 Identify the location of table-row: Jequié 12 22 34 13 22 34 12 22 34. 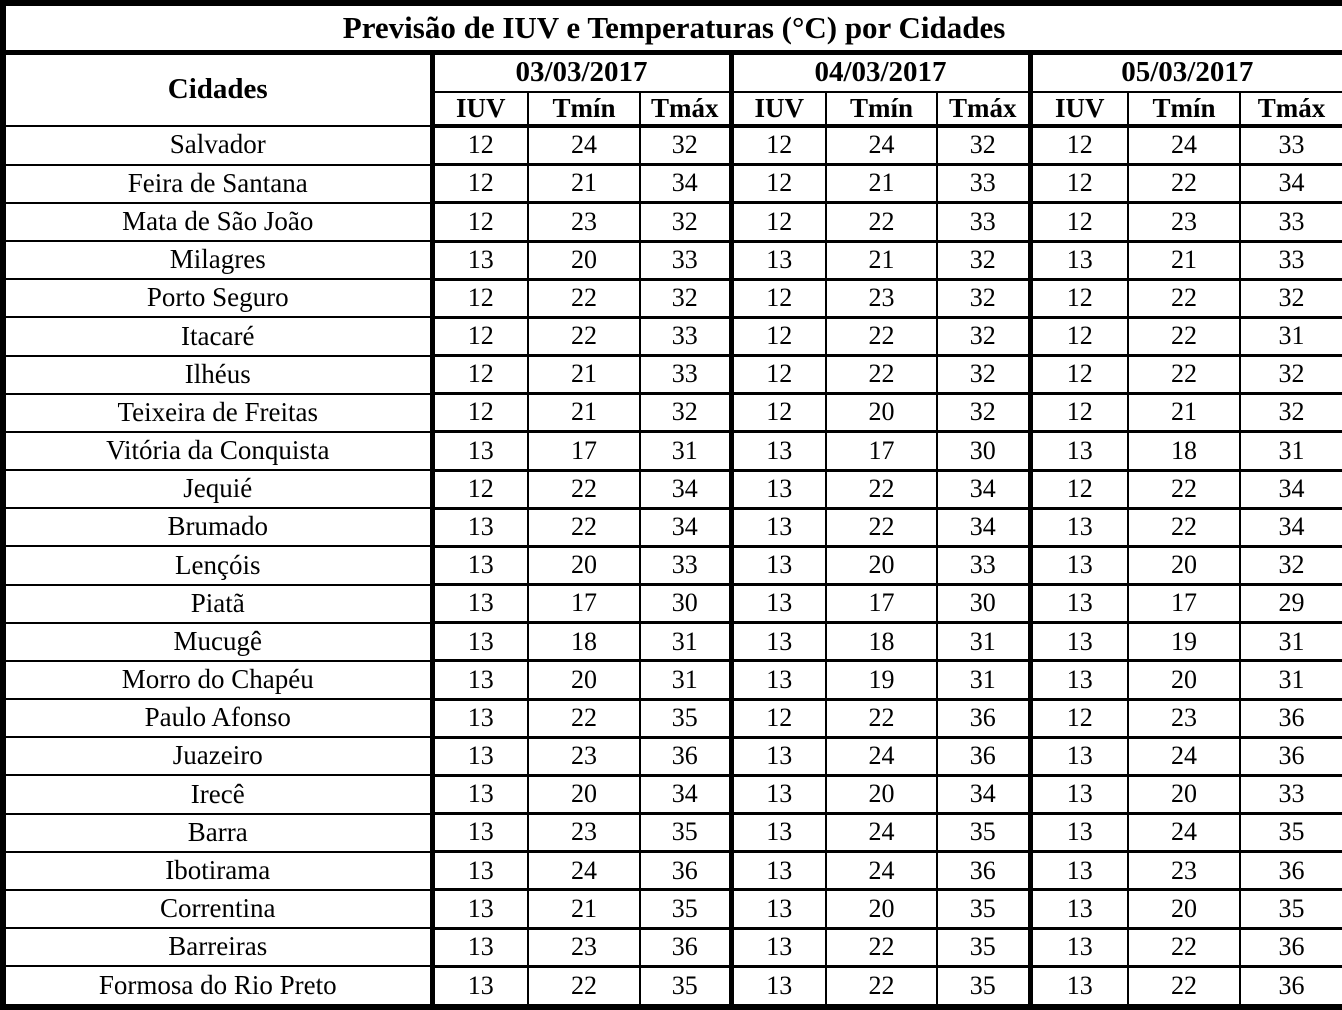
(672, 489).